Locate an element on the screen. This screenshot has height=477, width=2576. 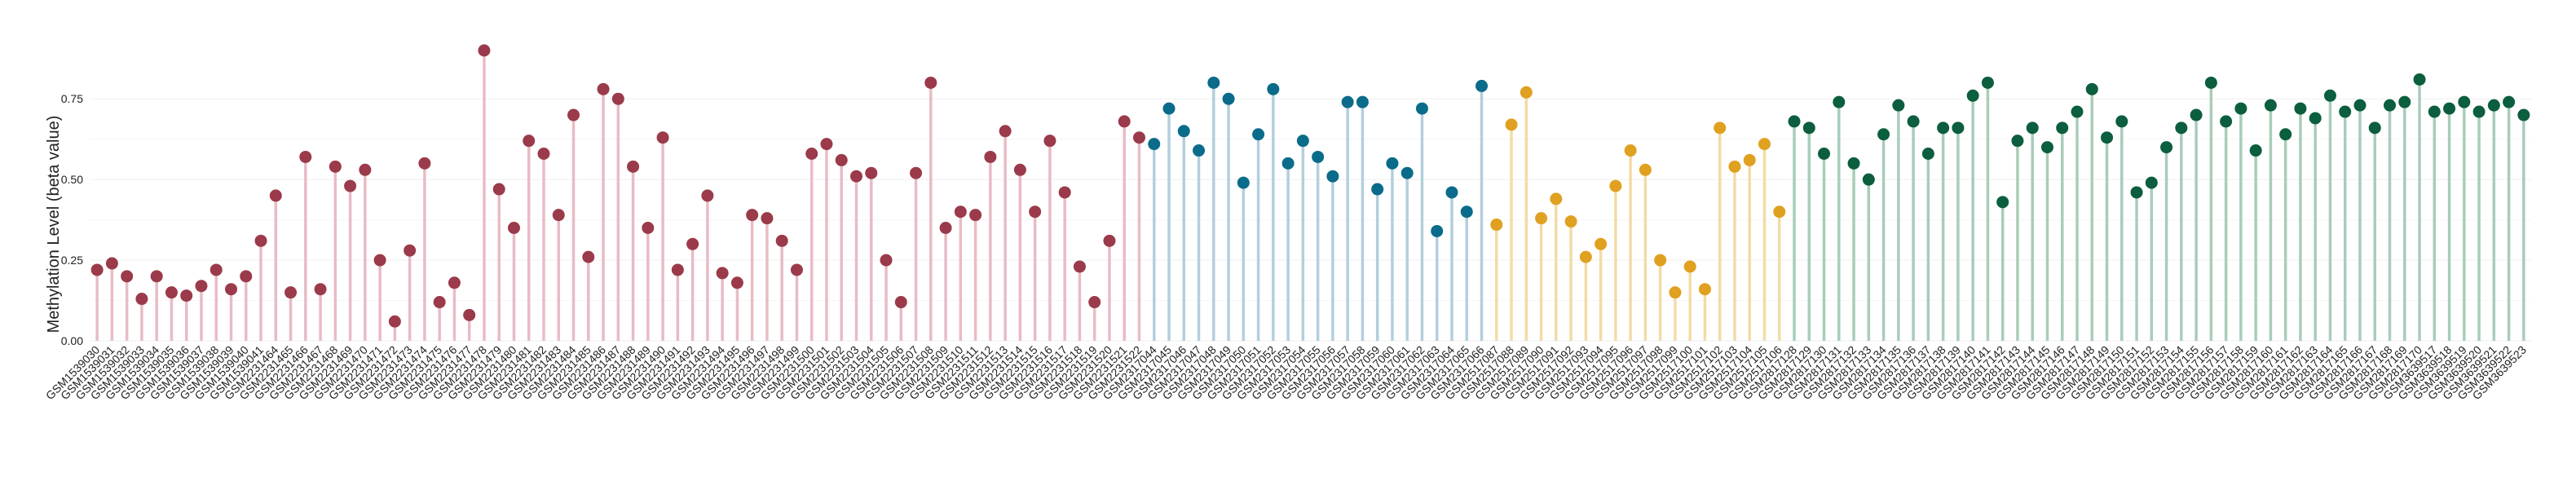
y-tick-label: 0.00 is located at coordinates (72, 340).